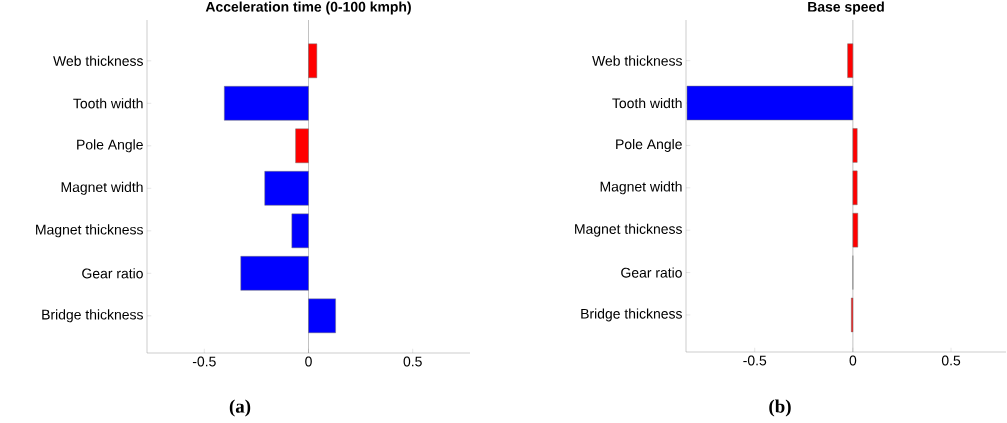 The image size is (1007, 423). What do you see at coordinates (308, 8) in the screenshot?
I see `chart-title: Acceleration time (0-100 kmph)` at bounding box center [308, 8].